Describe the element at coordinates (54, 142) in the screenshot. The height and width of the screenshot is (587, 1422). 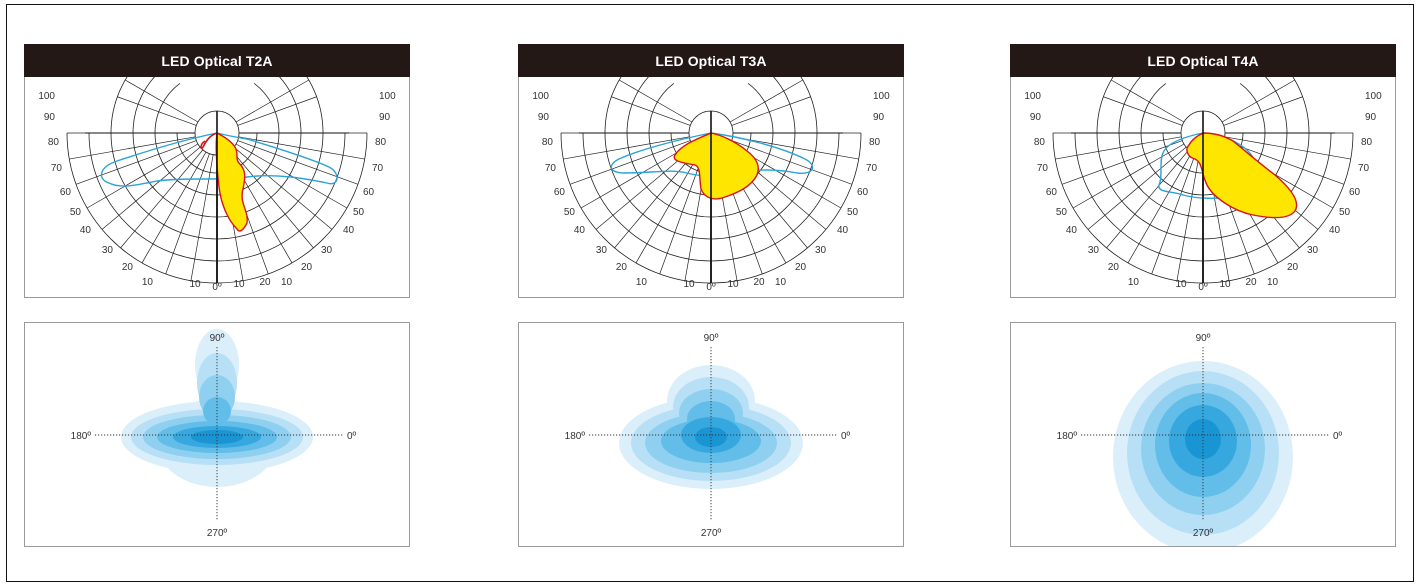
I see `polar-radial-label: 80` at that location.